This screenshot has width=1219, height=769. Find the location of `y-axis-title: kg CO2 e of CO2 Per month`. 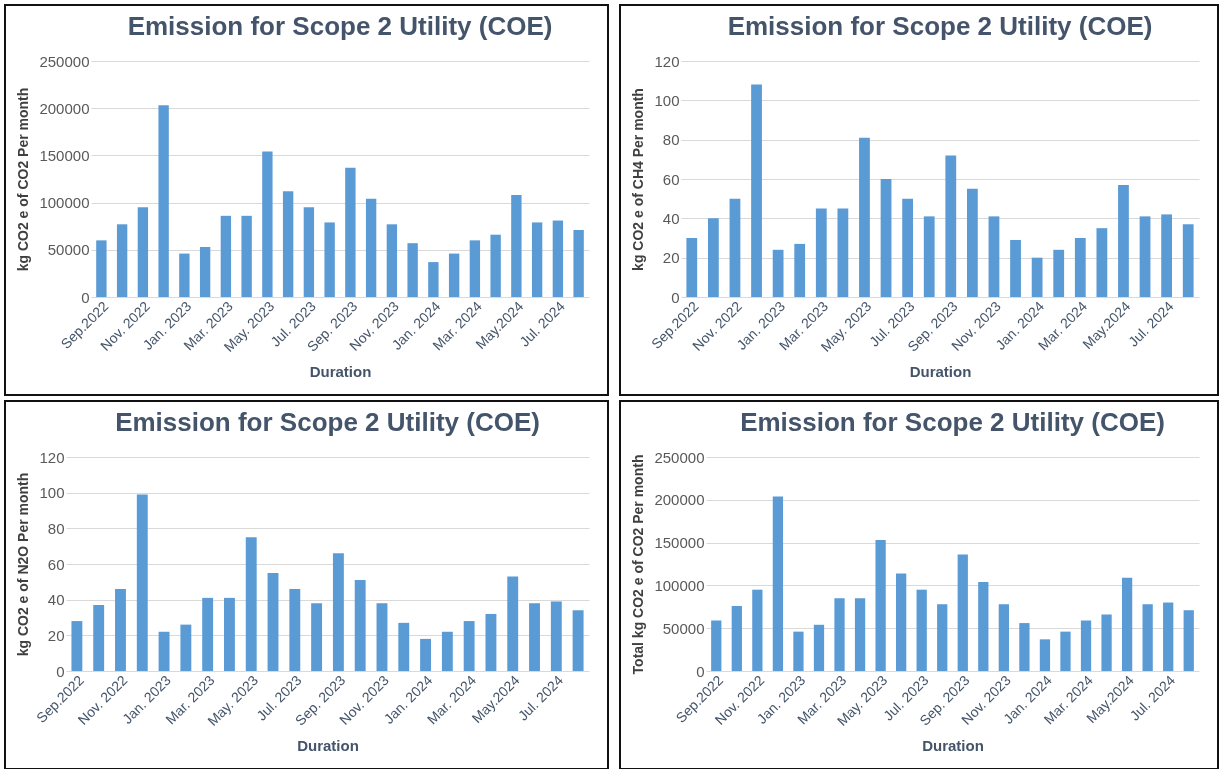

y-axis-title: kg CO2 e of CO2 Per month is located at coordinates (23, 179).